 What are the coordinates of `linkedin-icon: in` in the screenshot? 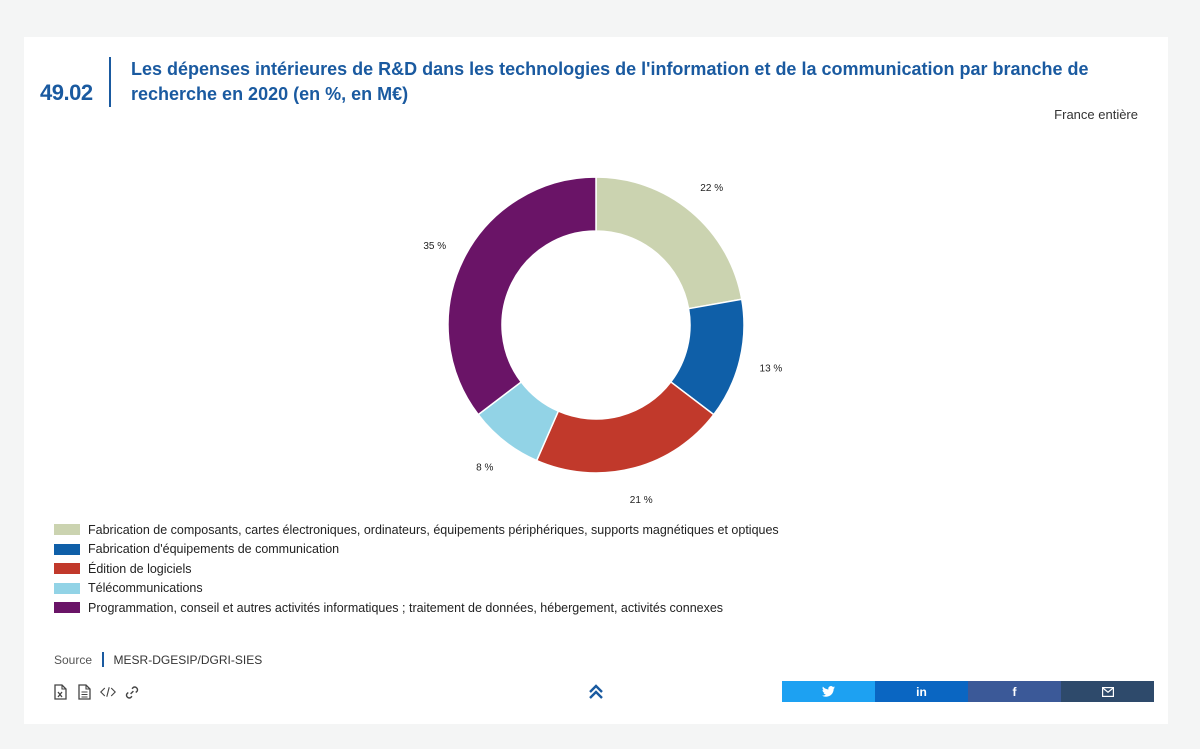 It's located at (921, 691).